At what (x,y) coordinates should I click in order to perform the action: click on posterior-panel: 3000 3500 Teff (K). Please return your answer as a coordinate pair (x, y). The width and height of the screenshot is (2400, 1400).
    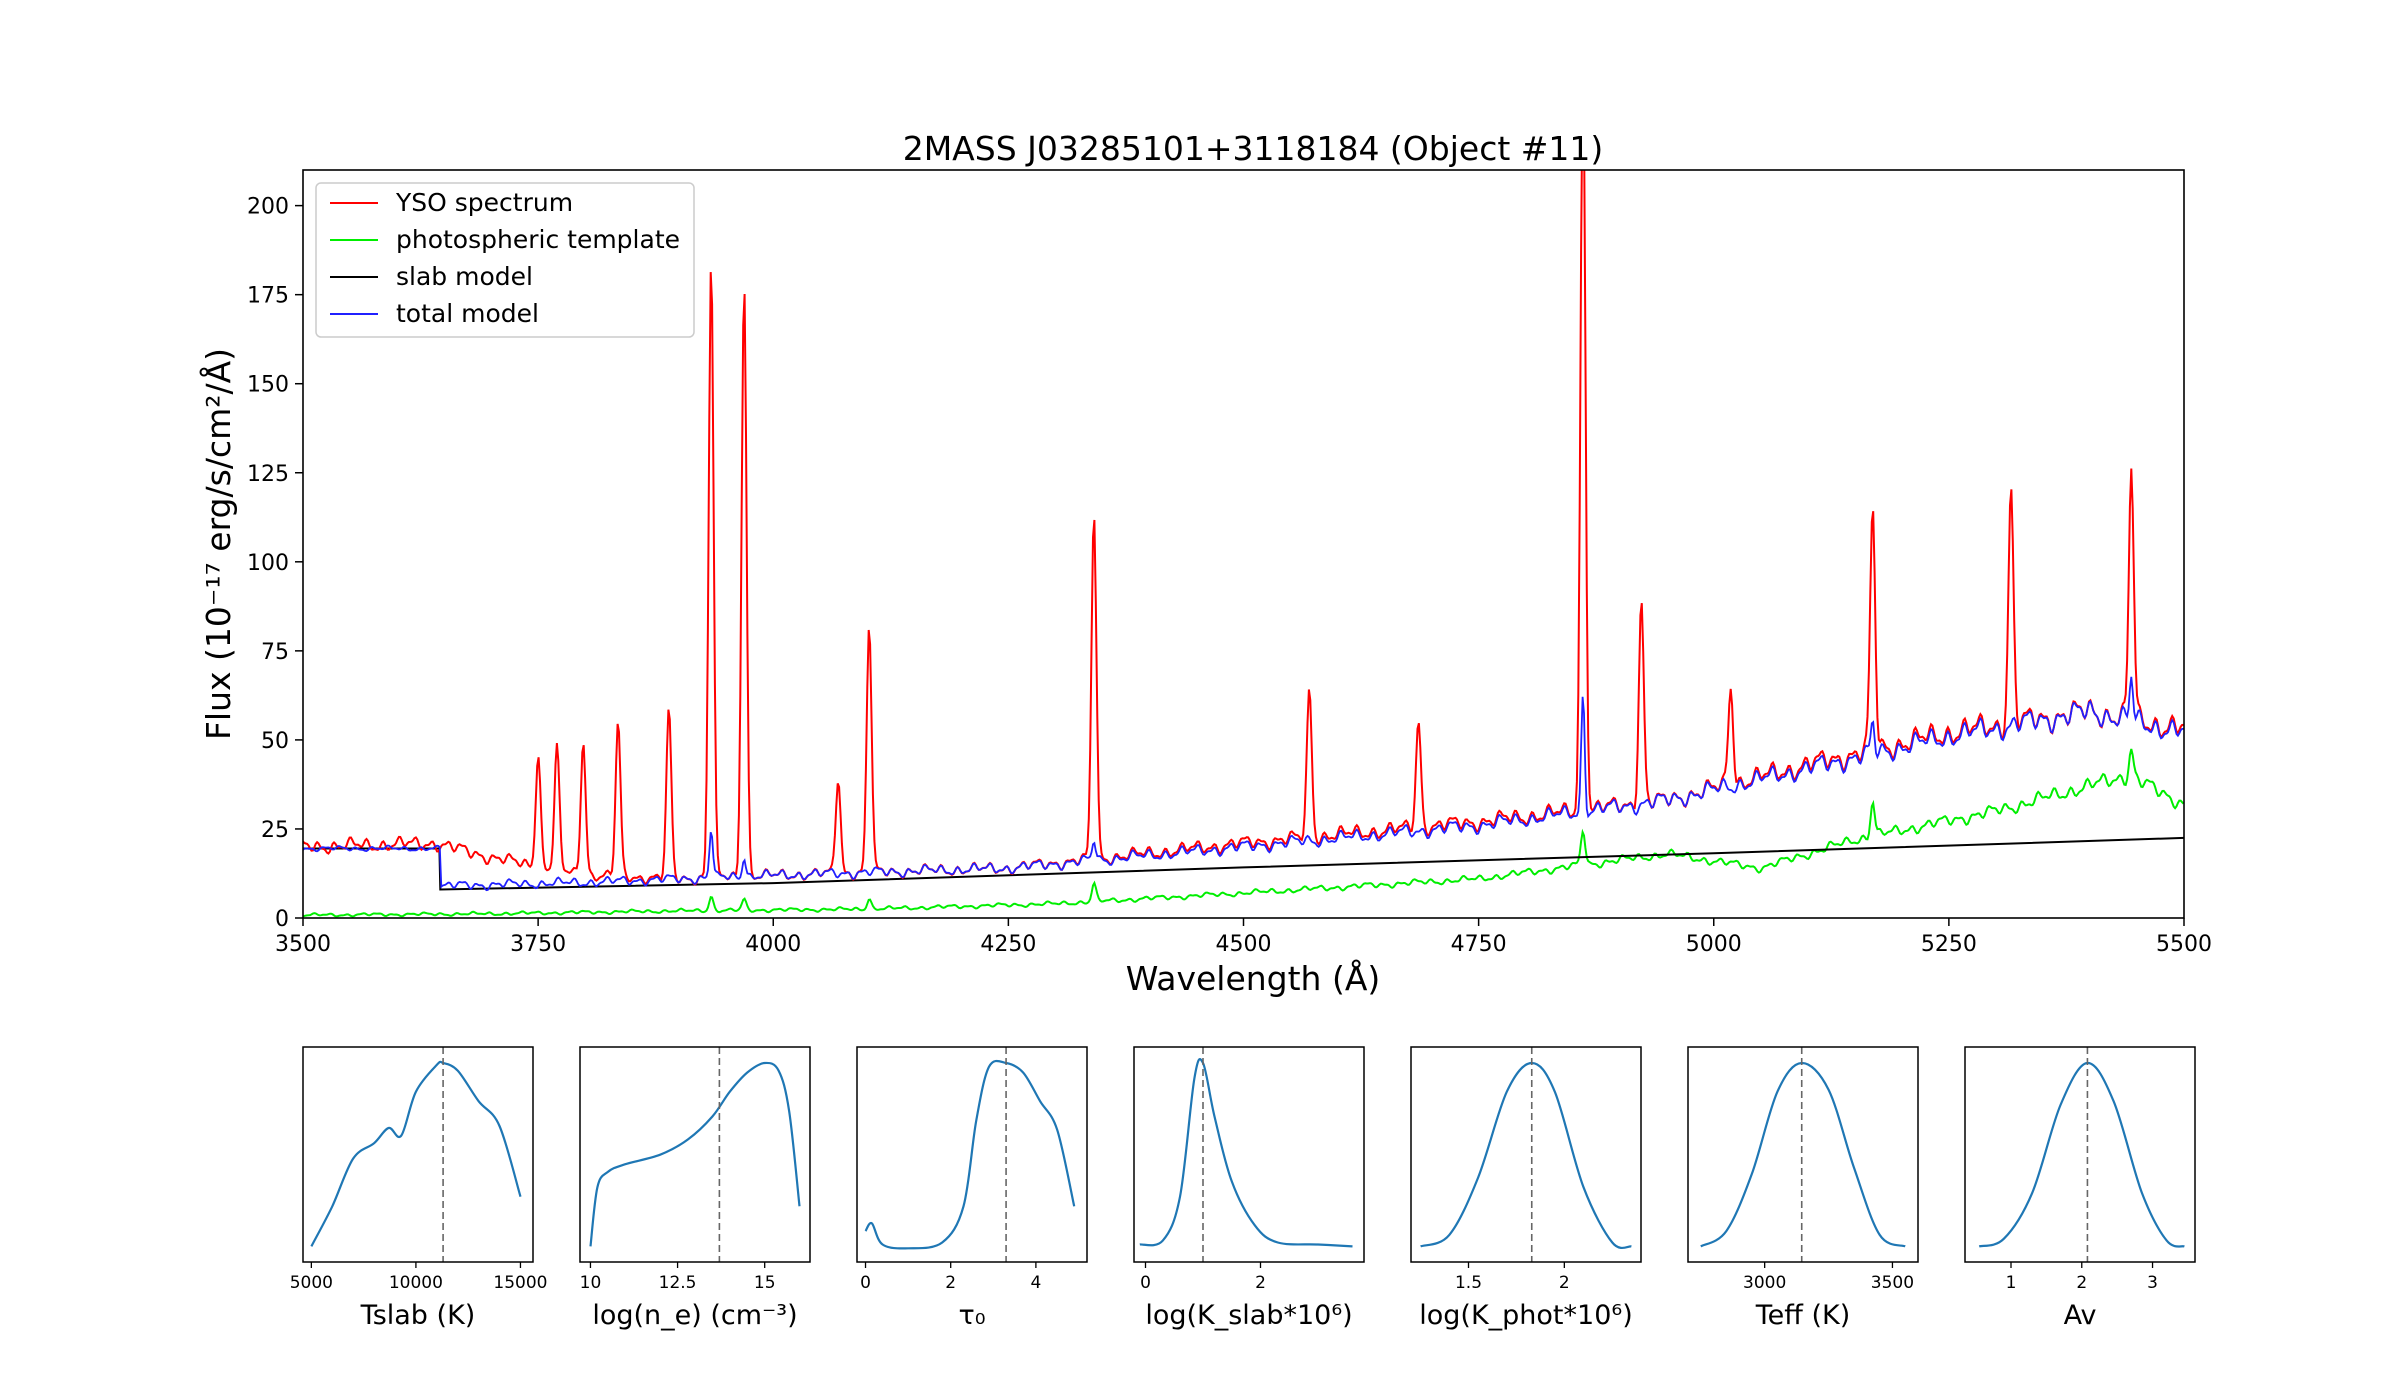
    Looking at the image, I should click on (1803, 1188).